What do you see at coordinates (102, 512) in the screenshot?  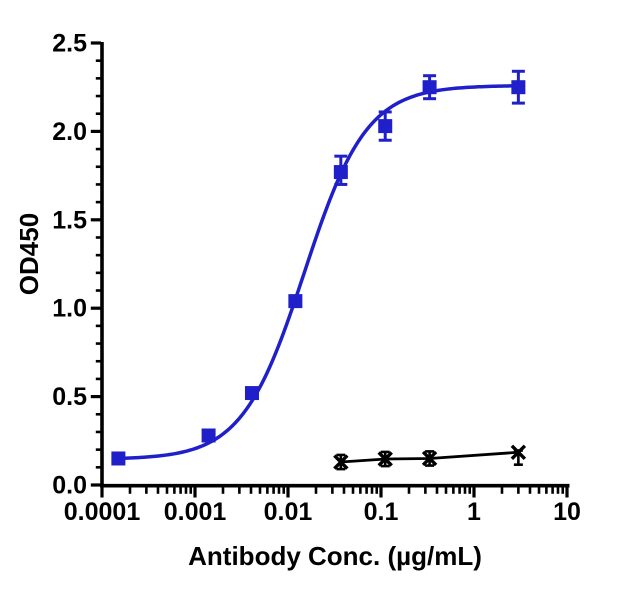 I see `x-tick-label: 0.0001` at bounding box center [102, 512].